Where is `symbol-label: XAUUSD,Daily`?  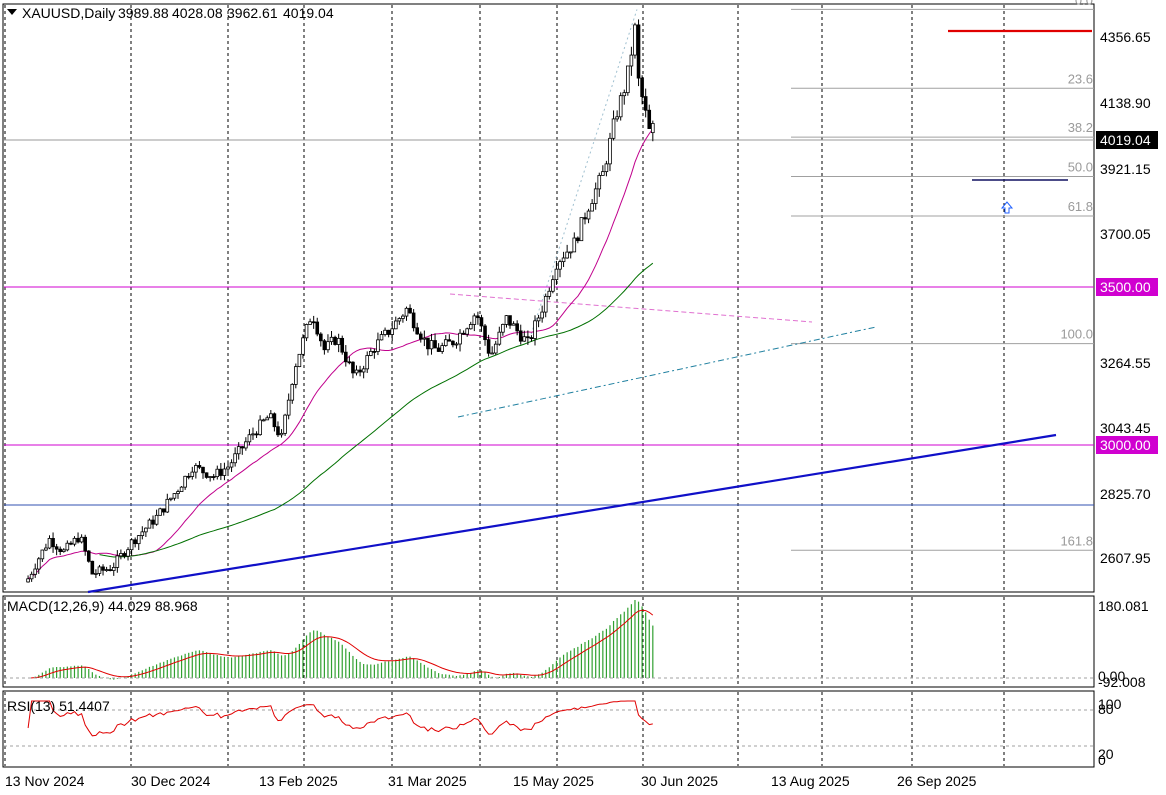 symbol-label: XAUUSD,Daily is located at coordinates (68, 13).